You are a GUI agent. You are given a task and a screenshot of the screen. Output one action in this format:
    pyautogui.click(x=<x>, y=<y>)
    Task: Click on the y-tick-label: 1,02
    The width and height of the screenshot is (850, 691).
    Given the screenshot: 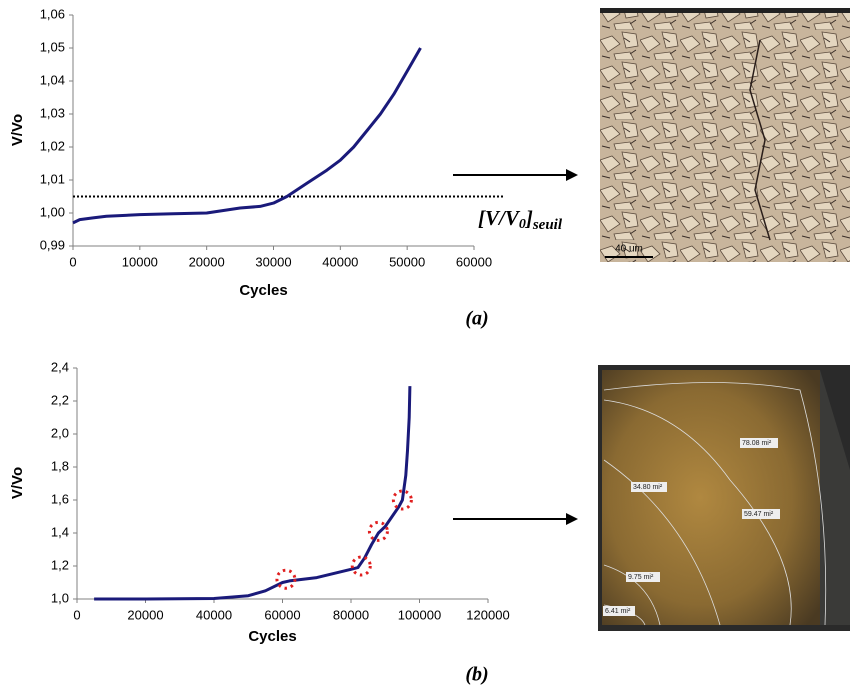 What is the action you would take?
    pyautogui.click(x=52, y=145)
    